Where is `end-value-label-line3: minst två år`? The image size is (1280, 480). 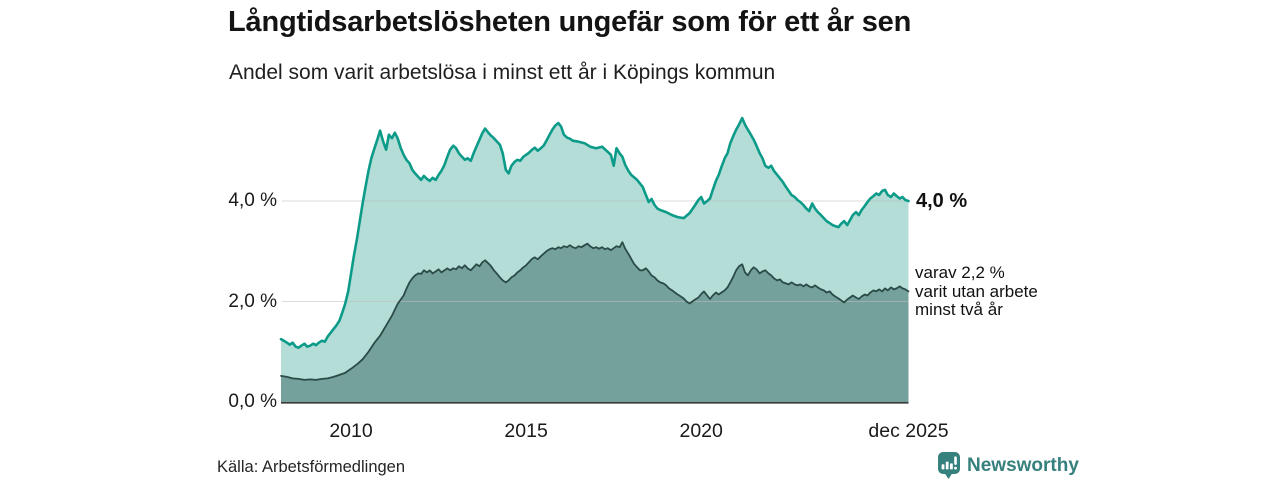
end-value-label-line3: minst två år is located at coordinates (959, 310).